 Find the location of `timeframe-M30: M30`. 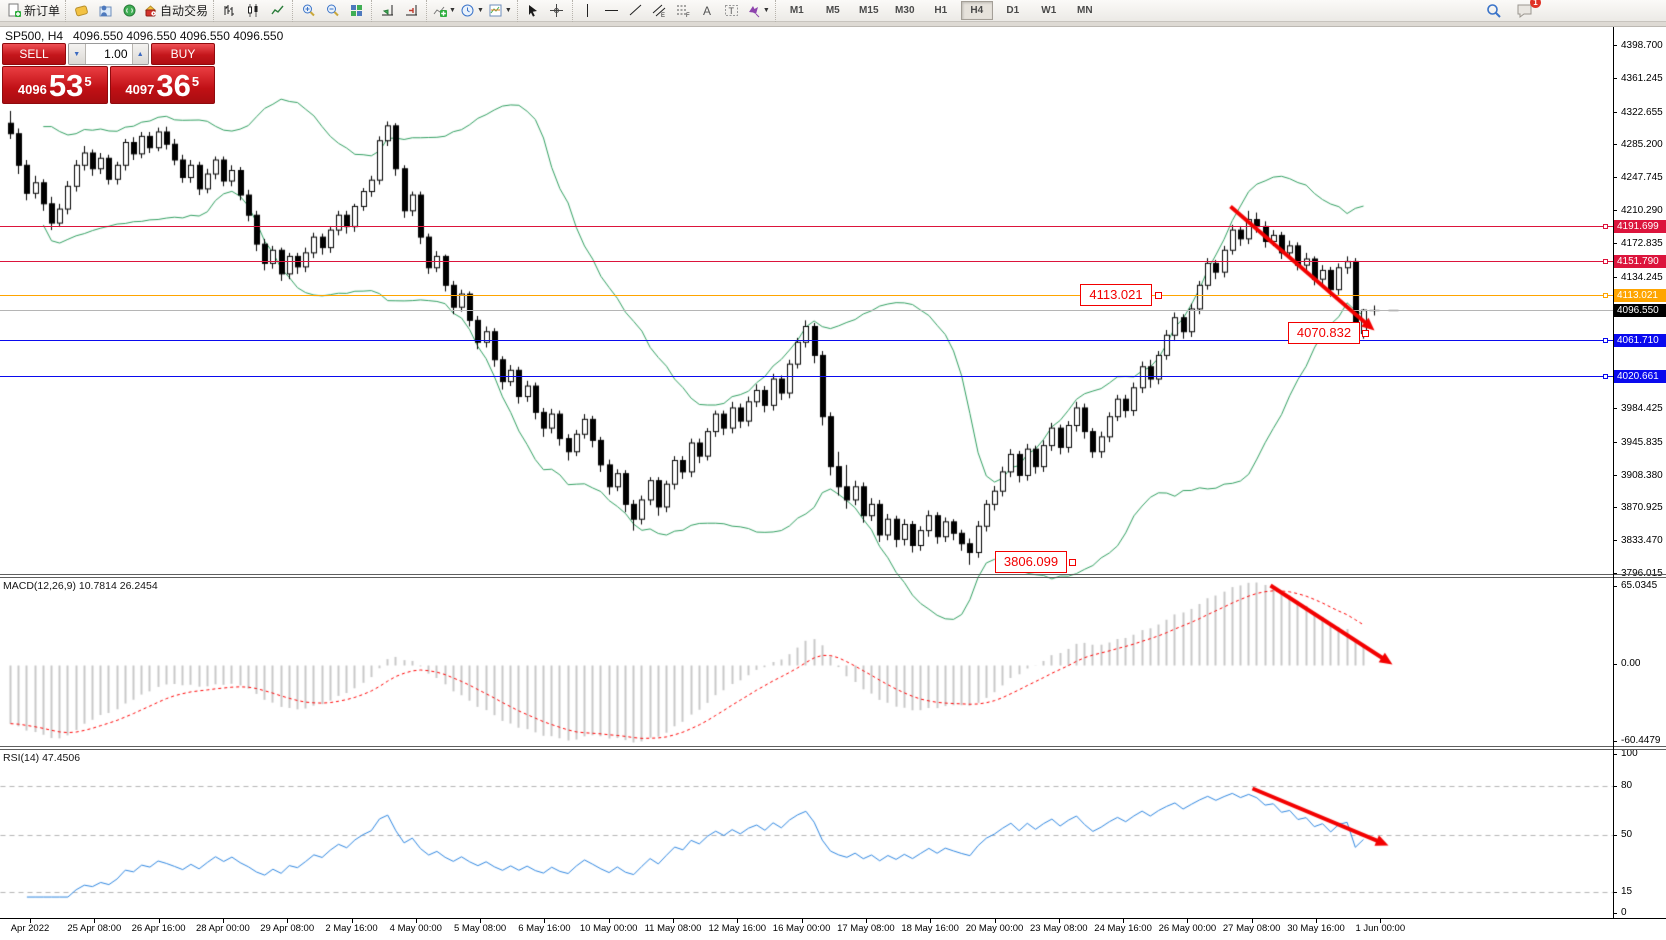

timeframe-M30: M30 is located at coordinates (905, 10).